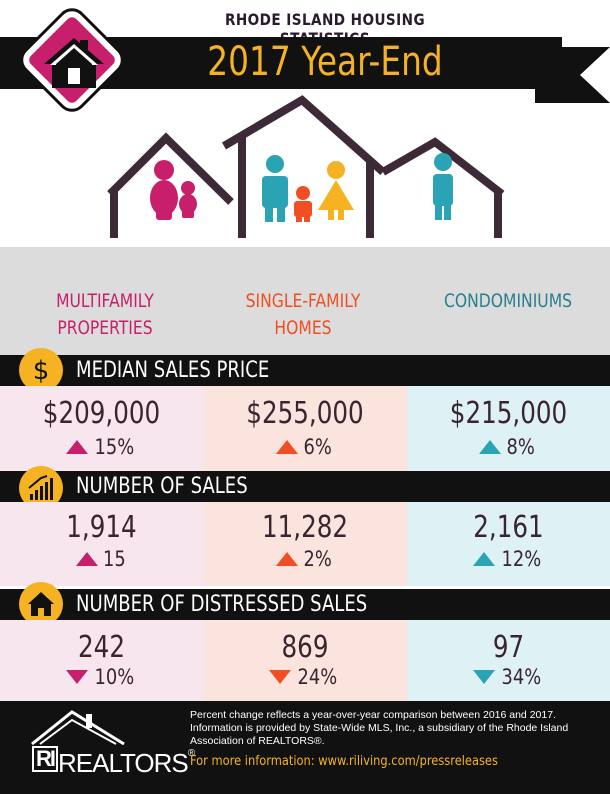 The width and height of the screenshot is (610, 794). What do you see at coordinates (521, 677) in the screenshot?
I see `stat-change-value: 34%` at bounding box center [521, 677].